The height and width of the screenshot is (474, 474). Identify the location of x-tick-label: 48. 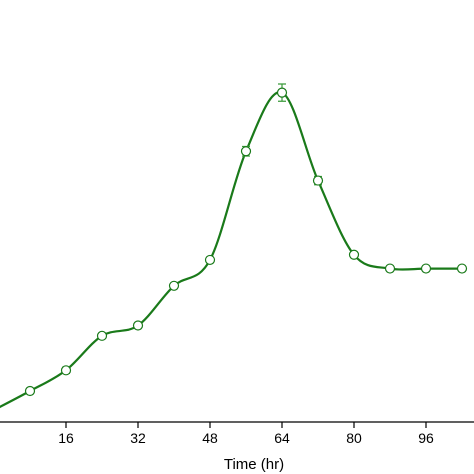
(210, 438).